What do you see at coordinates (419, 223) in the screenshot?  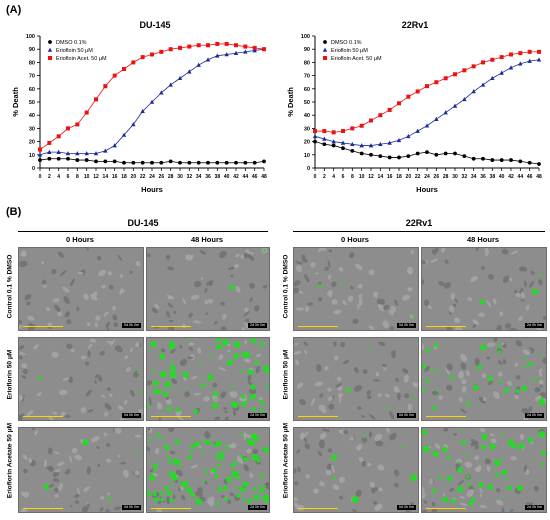 I see `group-title-22rv1: 22Rv1` at bounding box center [419, 223].